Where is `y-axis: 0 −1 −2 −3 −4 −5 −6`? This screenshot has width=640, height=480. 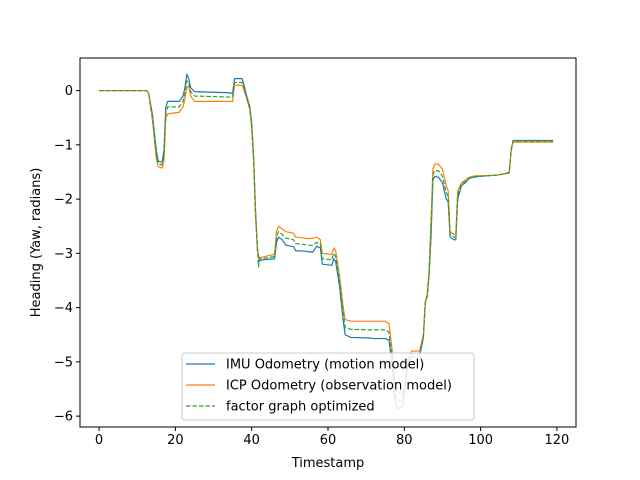 y-axis: 0 −1 −2 −3 −4 −5 −6 is located at coordinates (67, 254).